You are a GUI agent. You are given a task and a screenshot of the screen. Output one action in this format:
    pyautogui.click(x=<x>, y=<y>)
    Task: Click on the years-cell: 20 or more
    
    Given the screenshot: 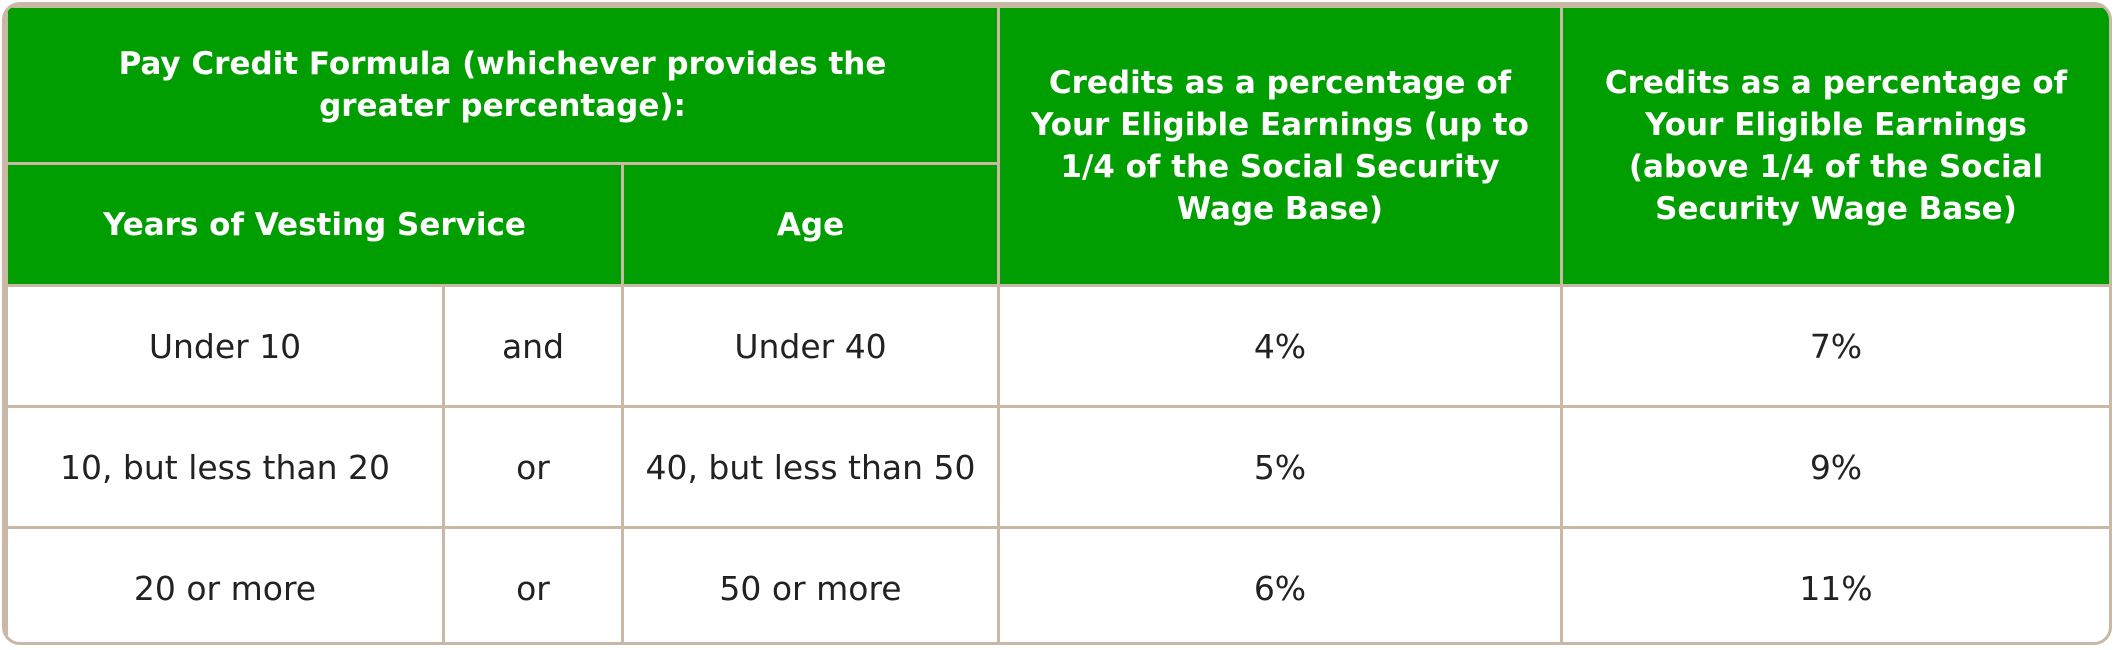 What is the action you would take?
    pyautogui.click(x=225, y=584)
    